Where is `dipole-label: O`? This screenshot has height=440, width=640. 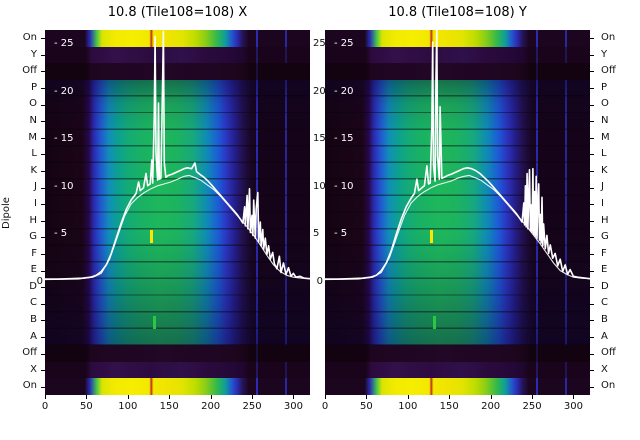 dipole-label: O is located at coordinates (33, 104).